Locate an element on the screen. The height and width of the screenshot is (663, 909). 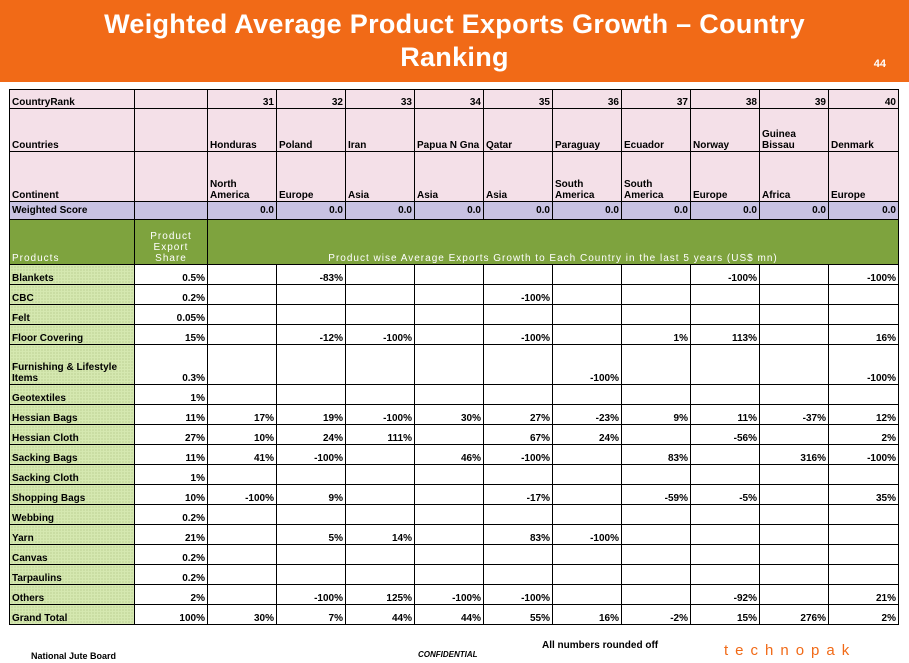
product-name: Furnishing & Lifestyle Items is located at coordinates (72, 364).